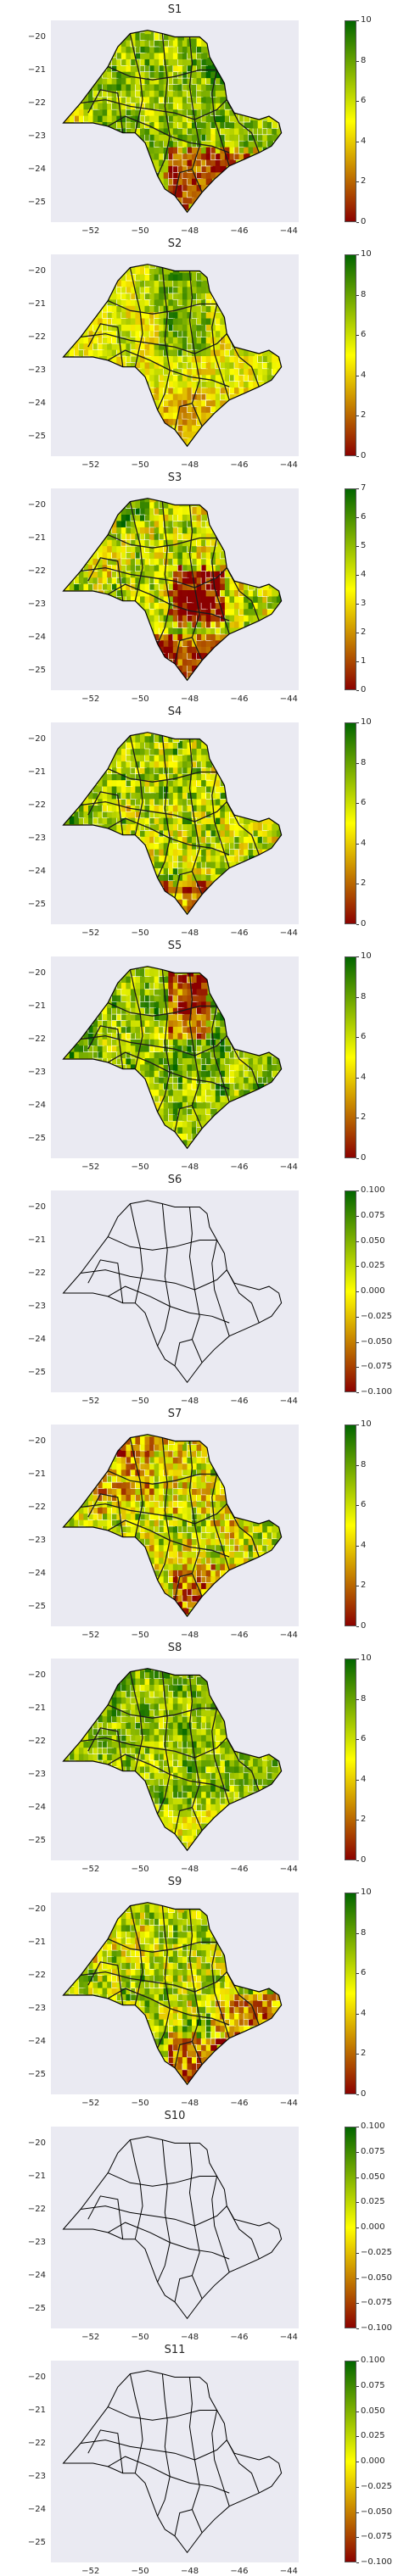 This screenshot has height=2576, width=398. I want to click on colorbar-tick-label: 5, so click(363, 546).